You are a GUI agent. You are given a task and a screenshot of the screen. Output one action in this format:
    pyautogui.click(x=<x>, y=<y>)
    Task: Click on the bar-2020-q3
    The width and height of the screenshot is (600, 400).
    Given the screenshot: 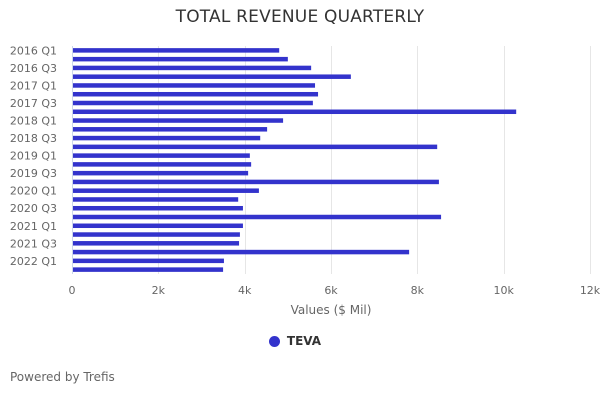 What is the action you would take?
    pyautogui.click(x=158, y=208)
    